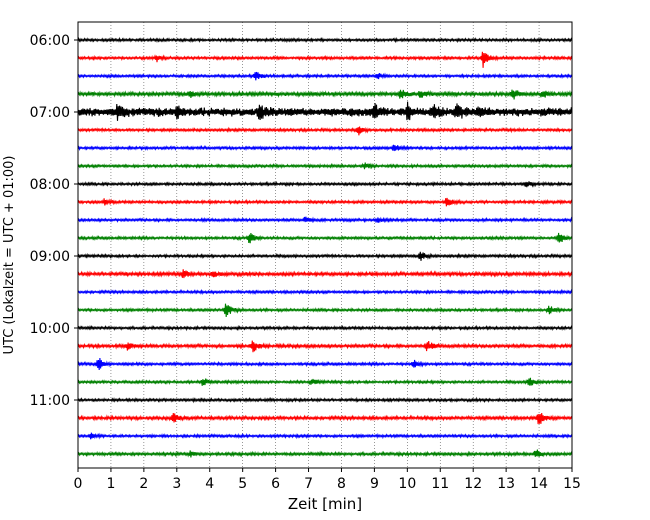 This screenshot has height=520, width=650. Describe the element at coordinates (9, 255) in the screenshot. I see `y-axis-label: UTC (Lokalzeit = UTC + 01:00)` at that location.